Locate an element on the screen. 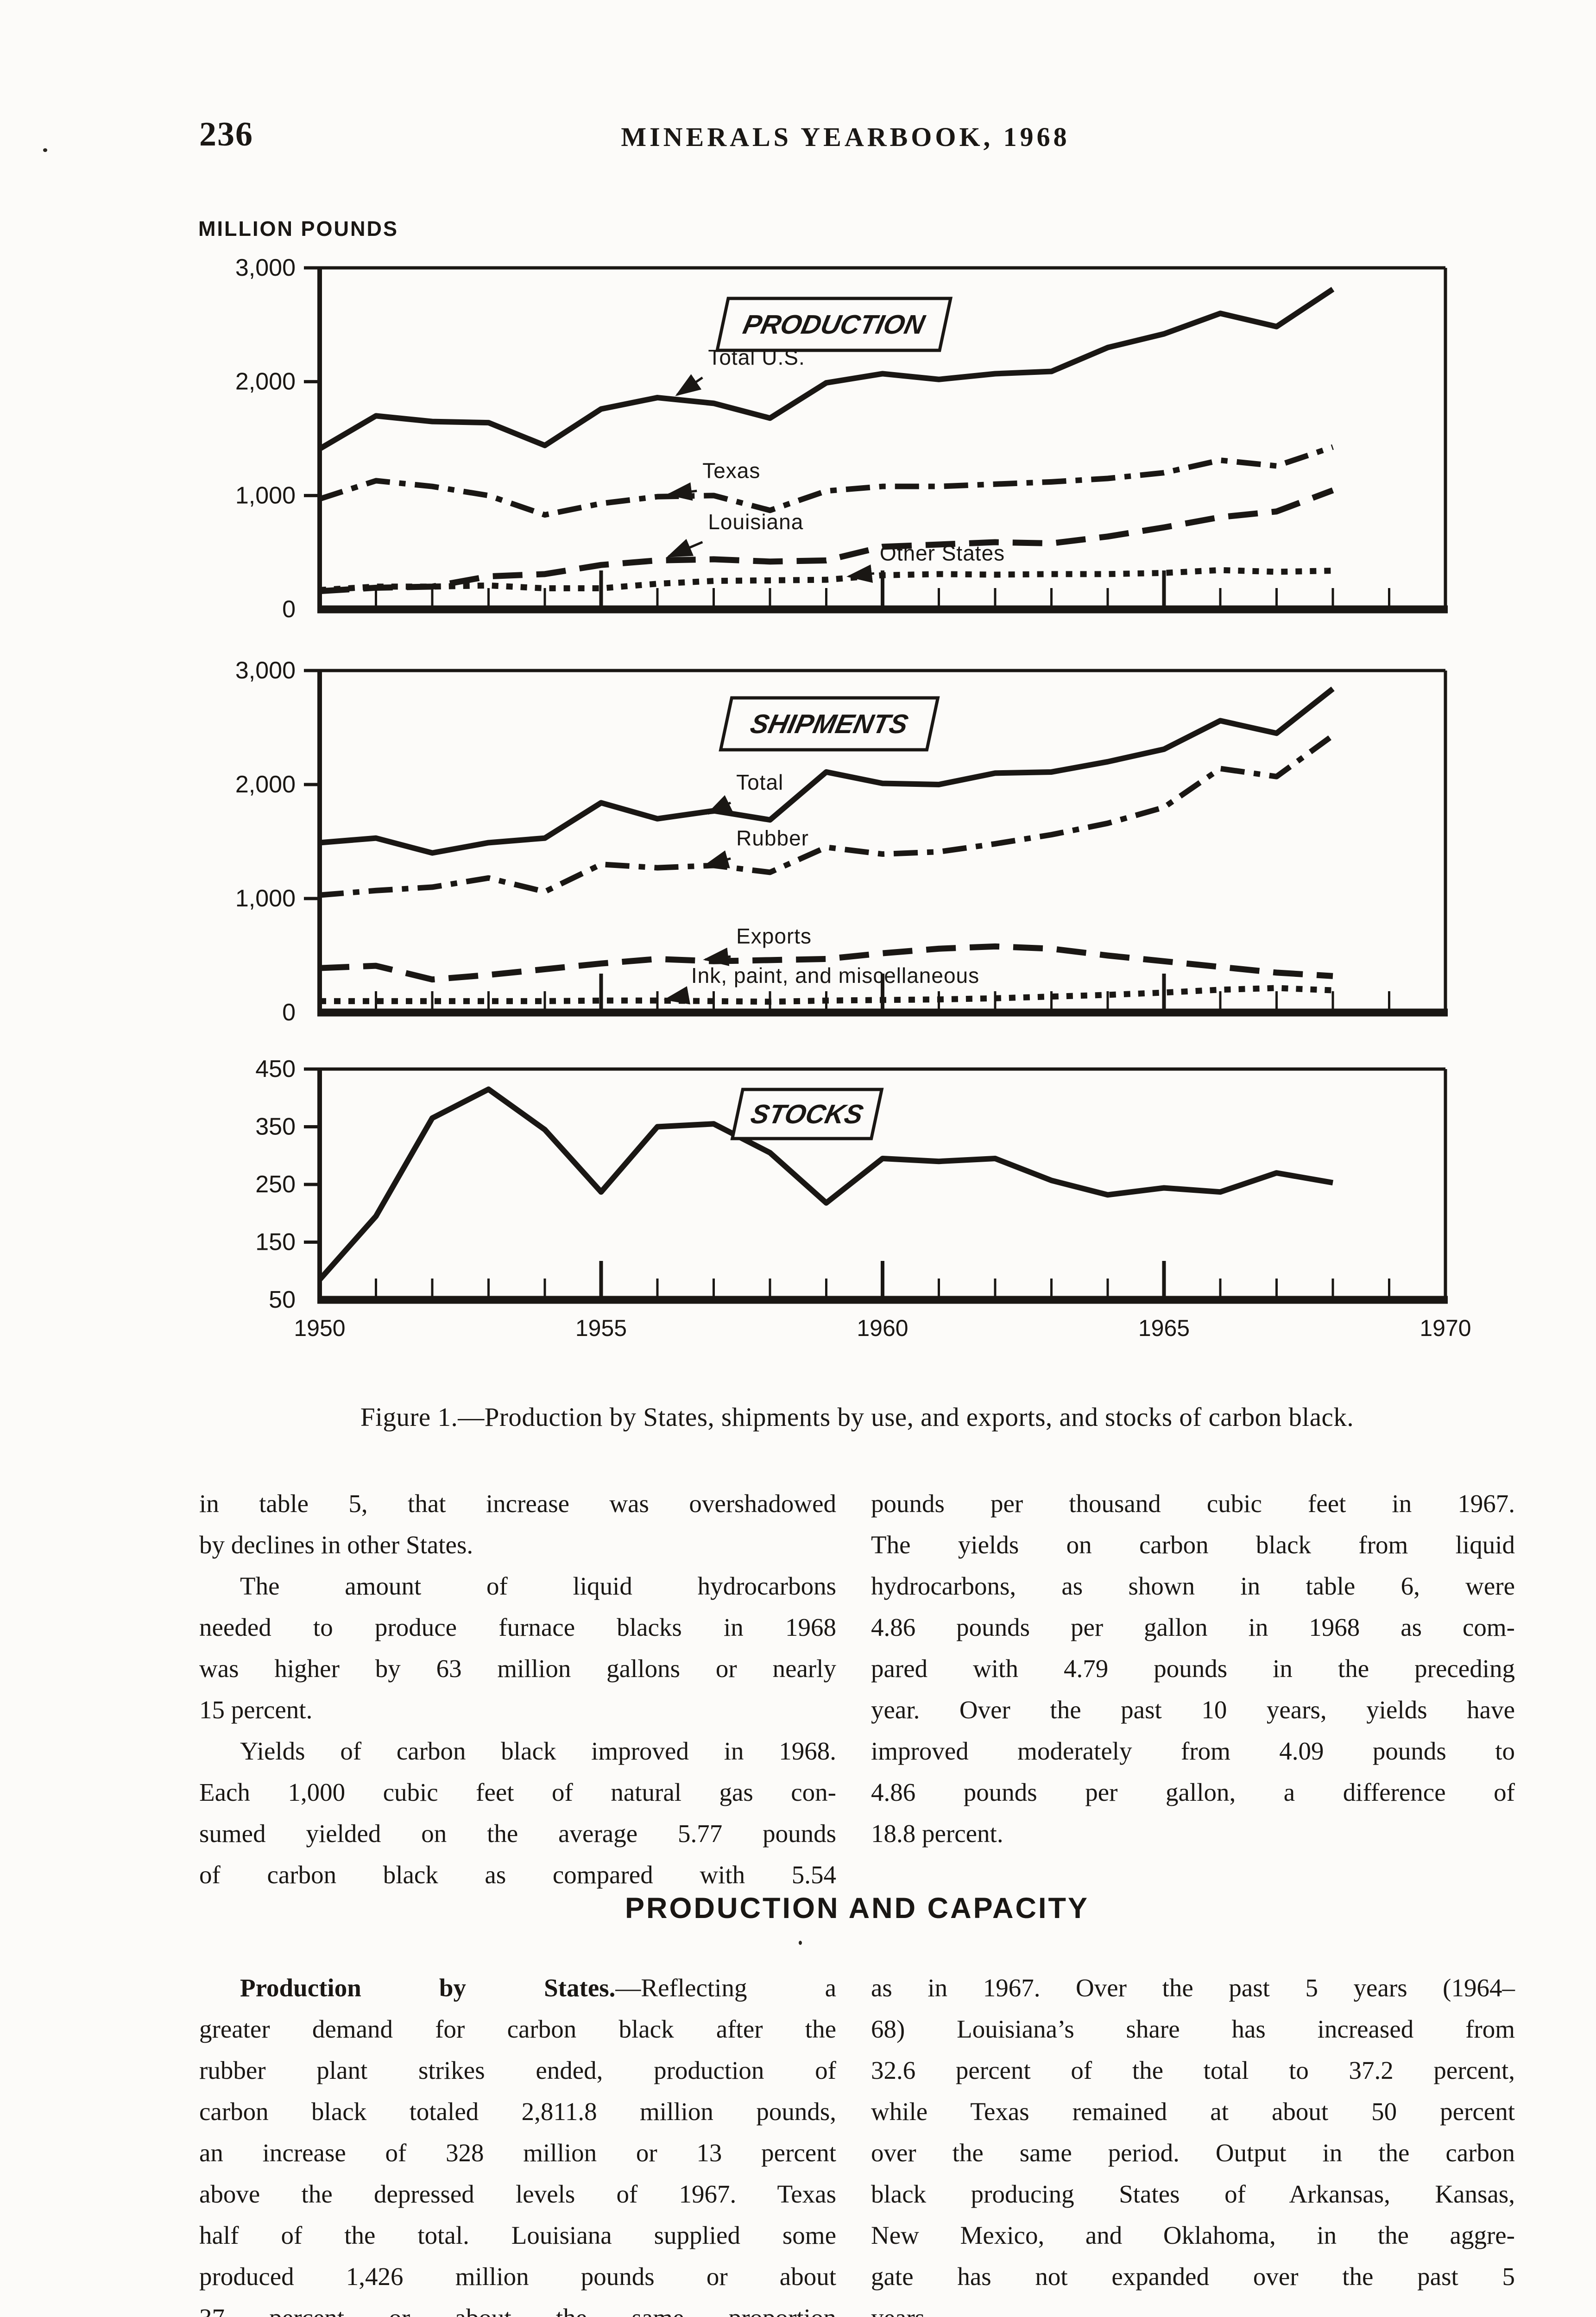 This screenshot has width=1596, height=2317. text-line: 68) Louisiana’s share has increased from is located at coordinates (1193, 2029).